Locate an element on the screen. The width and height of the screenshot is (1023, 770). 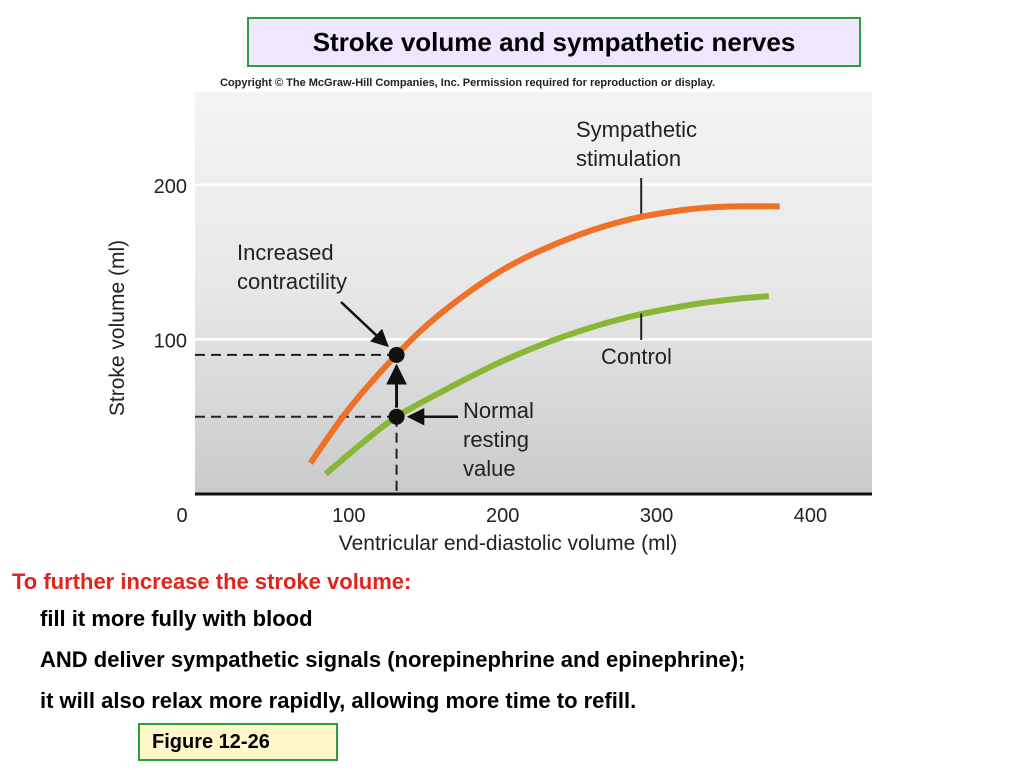
x-tick-labels: 0 100 200 300 400 is located at coordinates (501, 516).